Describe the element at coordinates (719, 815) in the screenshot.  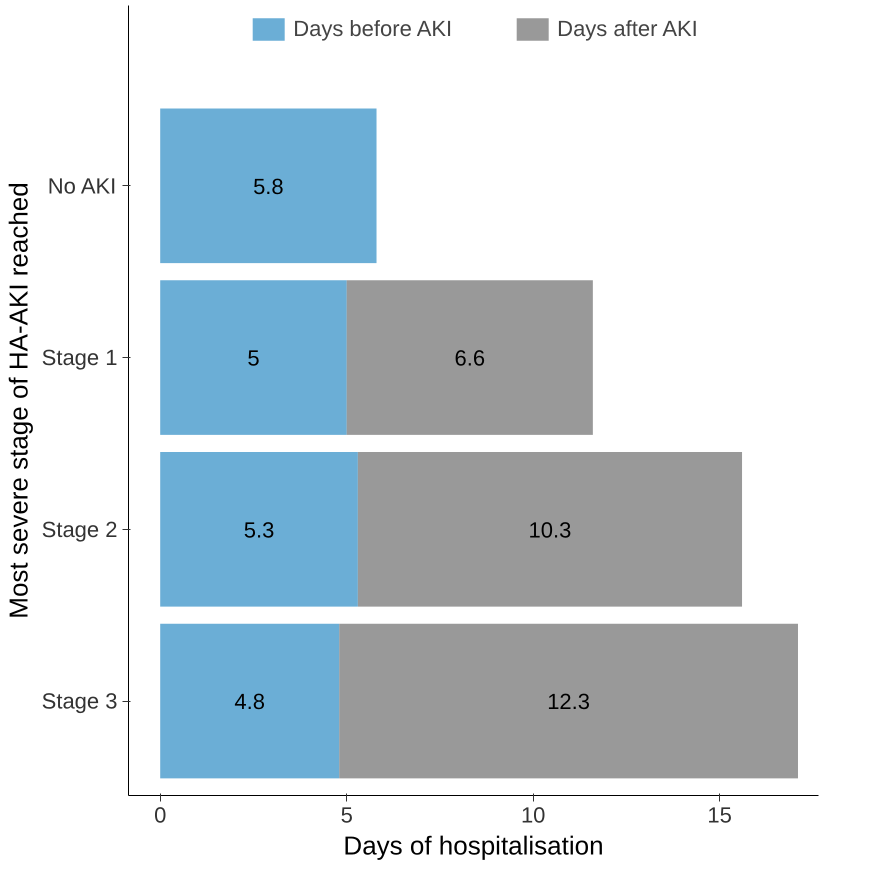
I see `x-tick-label: 15` at that location.